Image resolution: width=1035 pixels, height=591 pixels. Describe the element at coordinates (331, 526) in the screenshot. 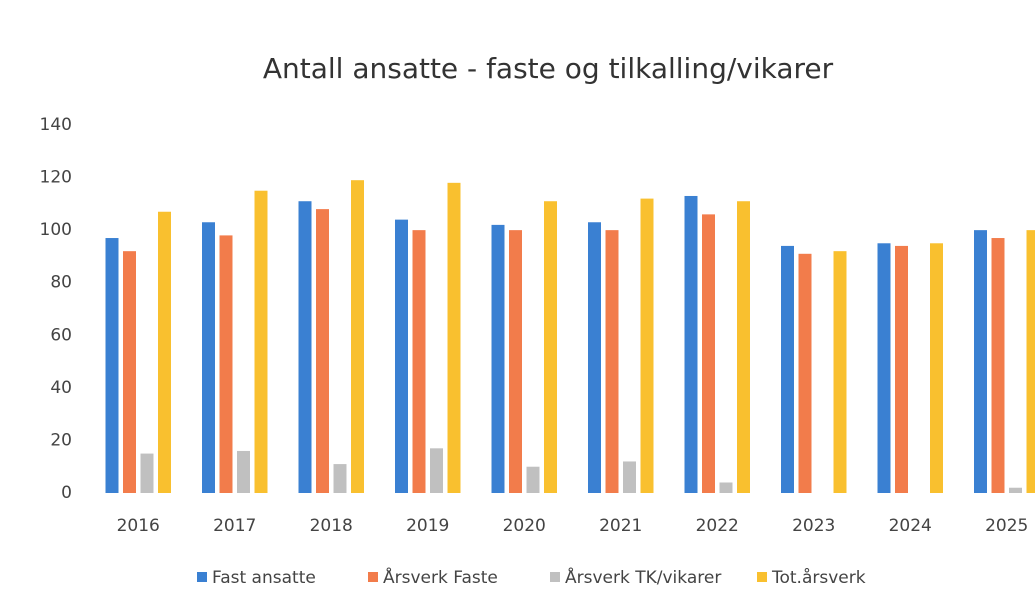

I see `x-tick-label: 2018` at that location.